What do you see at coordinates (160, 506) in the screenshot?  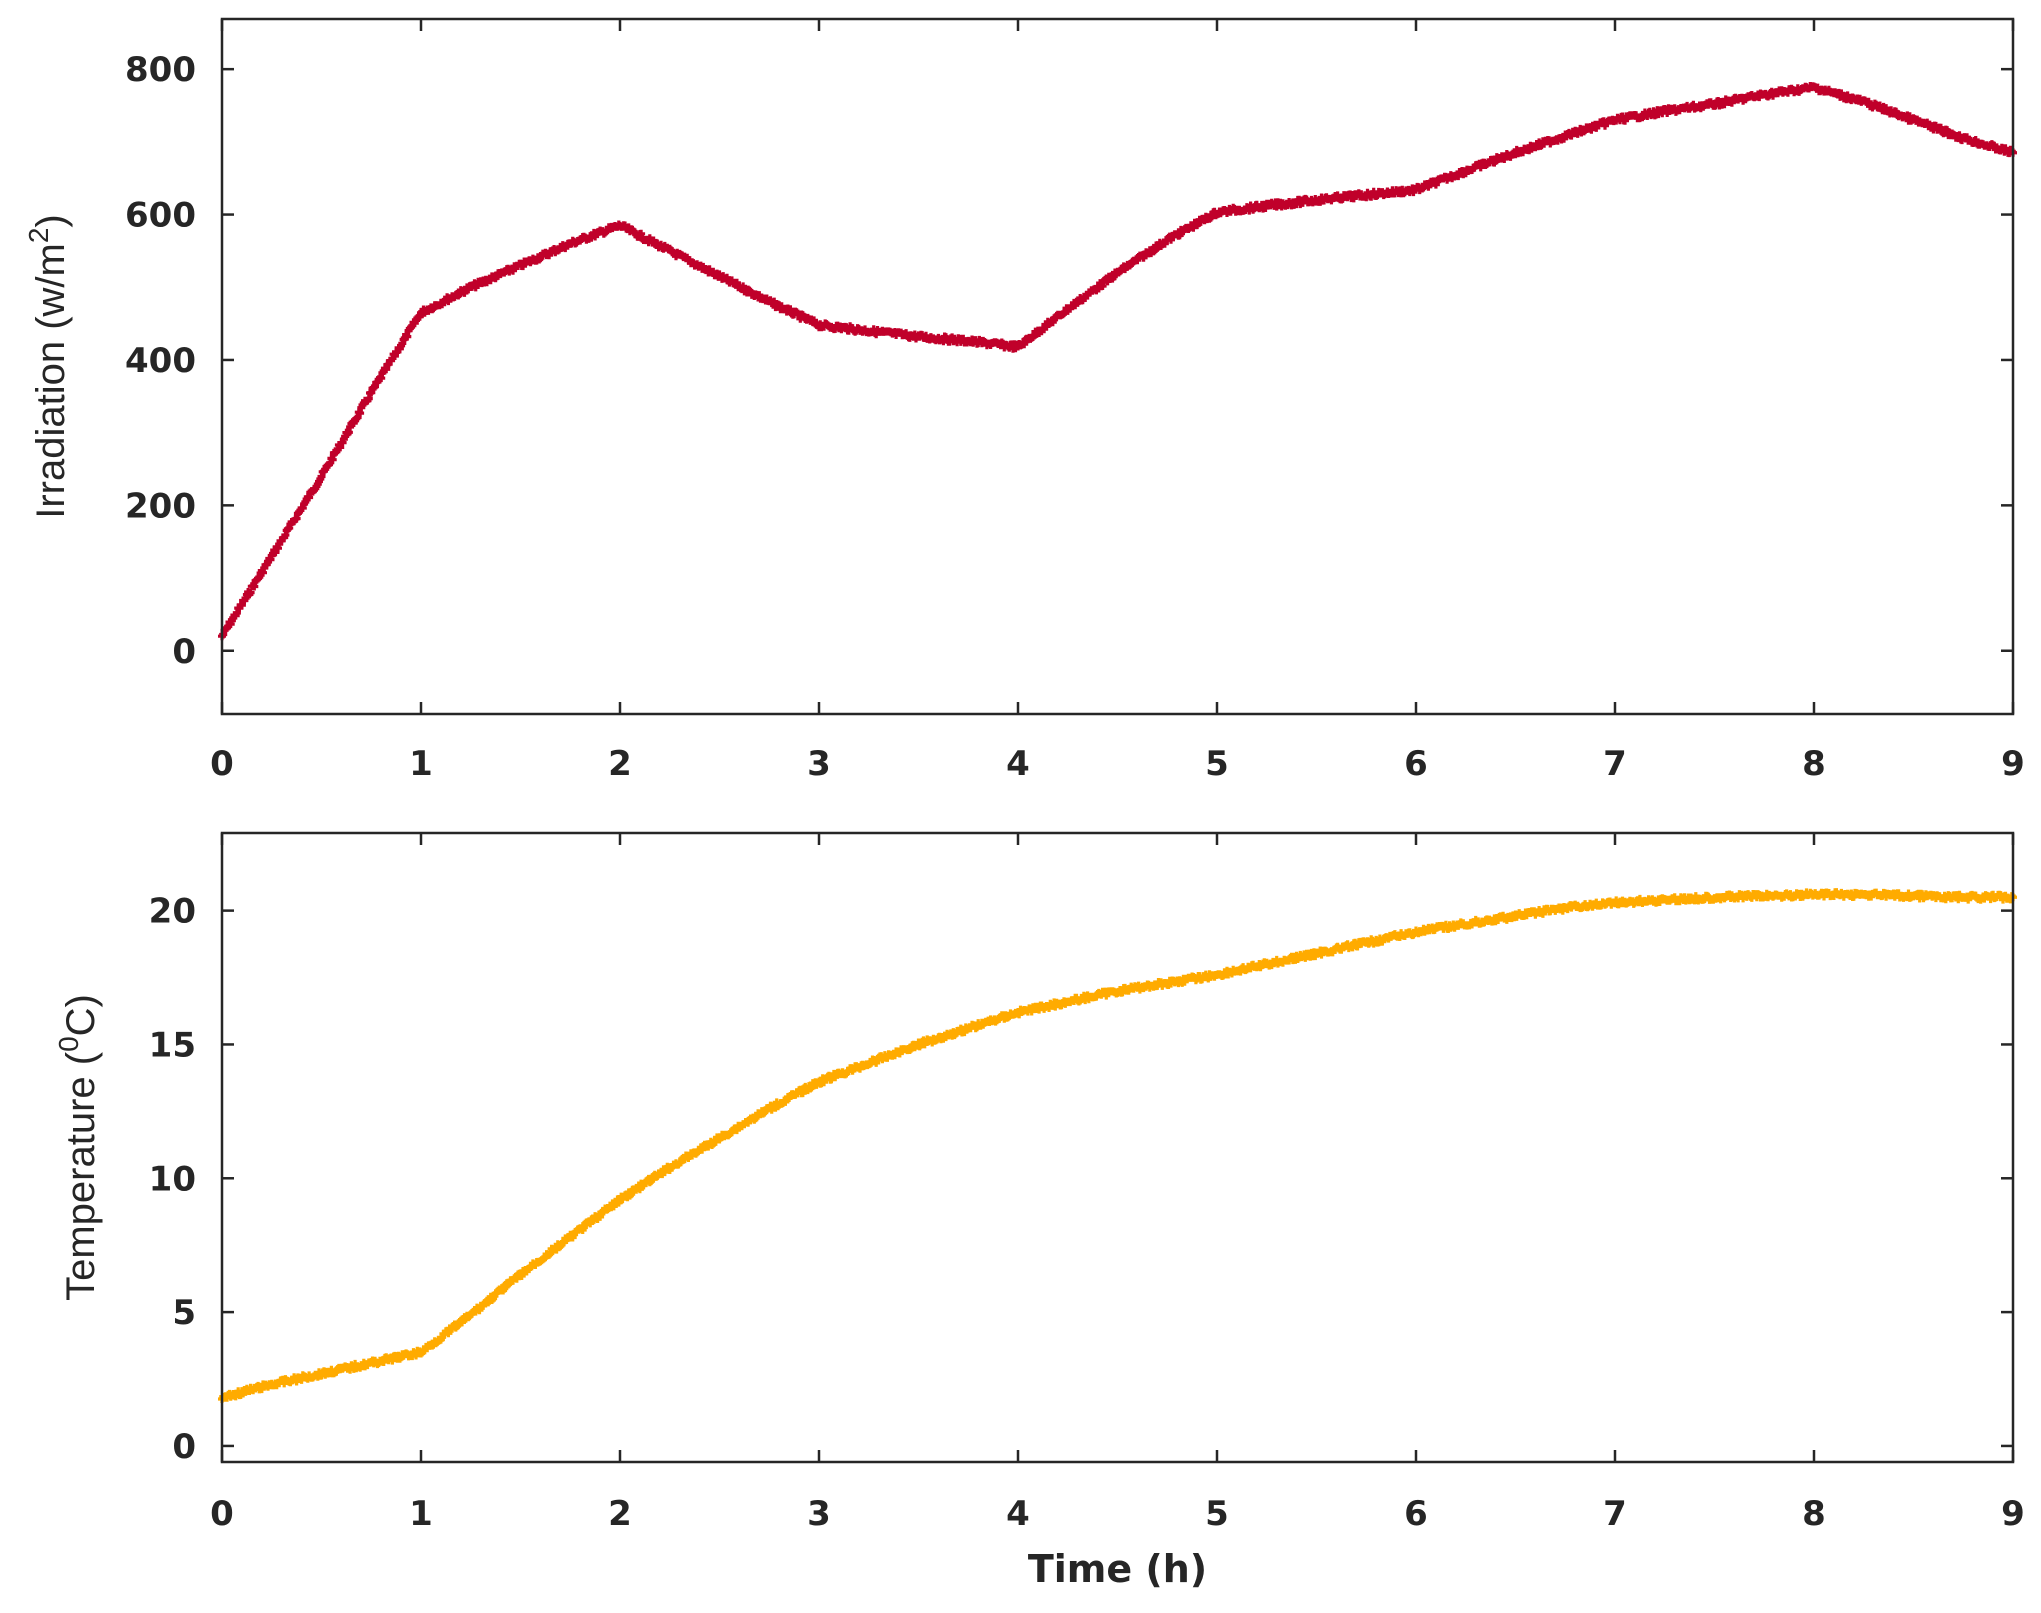 I see `y-tick-label: 200` at bounding box center [160, 506].